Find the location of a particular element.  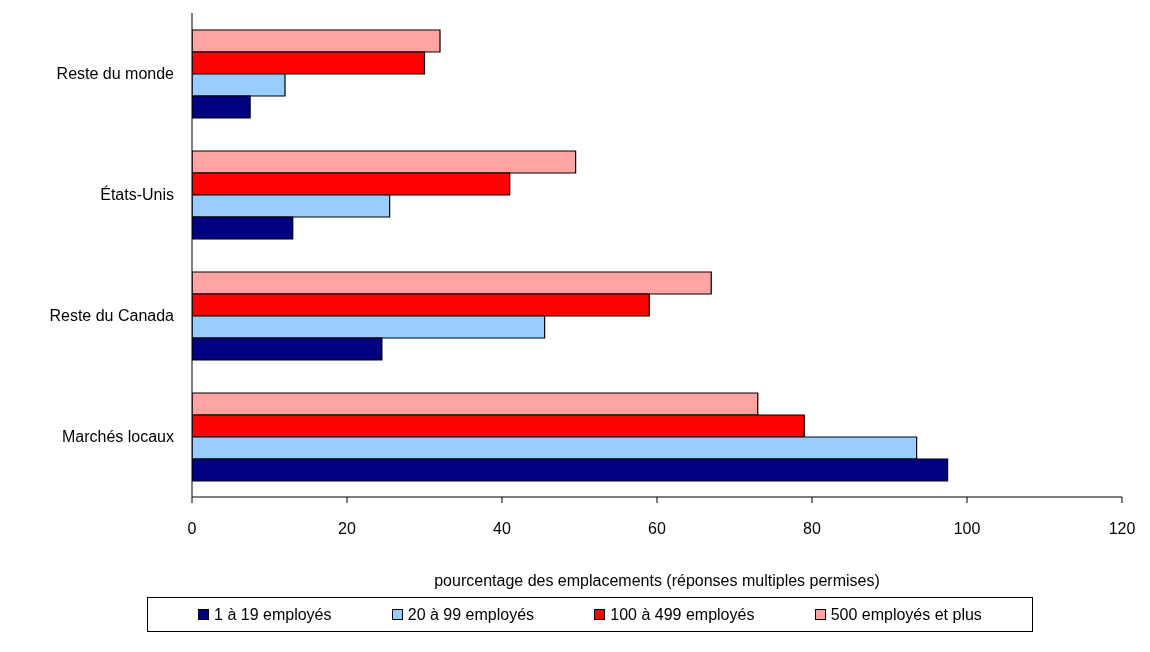

y-tick-label: Reste du Canada is located at coordinates (112, 316).